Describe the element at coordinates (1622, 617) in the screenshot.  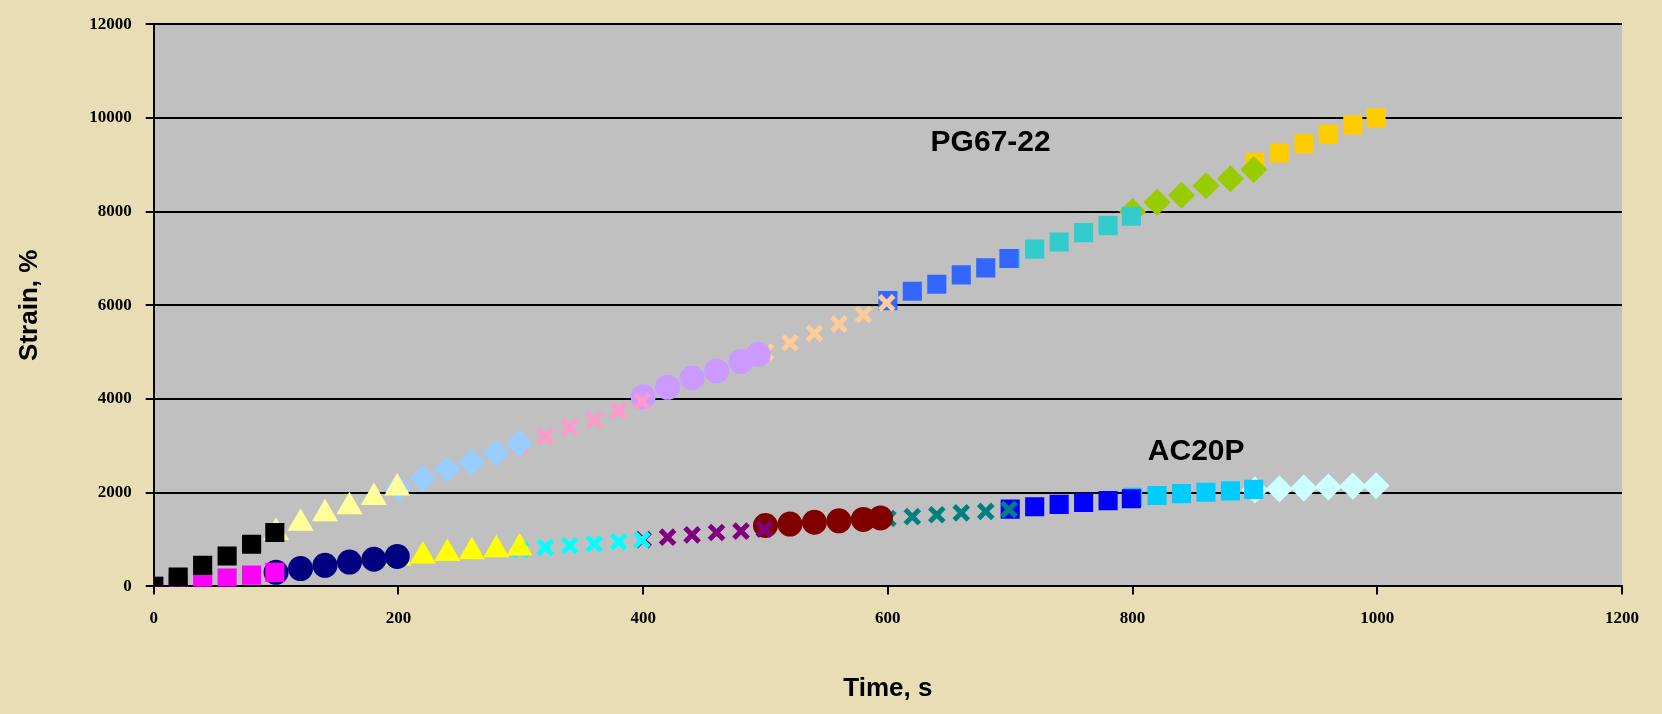
I see `x-tick-label: 1200` at that location.